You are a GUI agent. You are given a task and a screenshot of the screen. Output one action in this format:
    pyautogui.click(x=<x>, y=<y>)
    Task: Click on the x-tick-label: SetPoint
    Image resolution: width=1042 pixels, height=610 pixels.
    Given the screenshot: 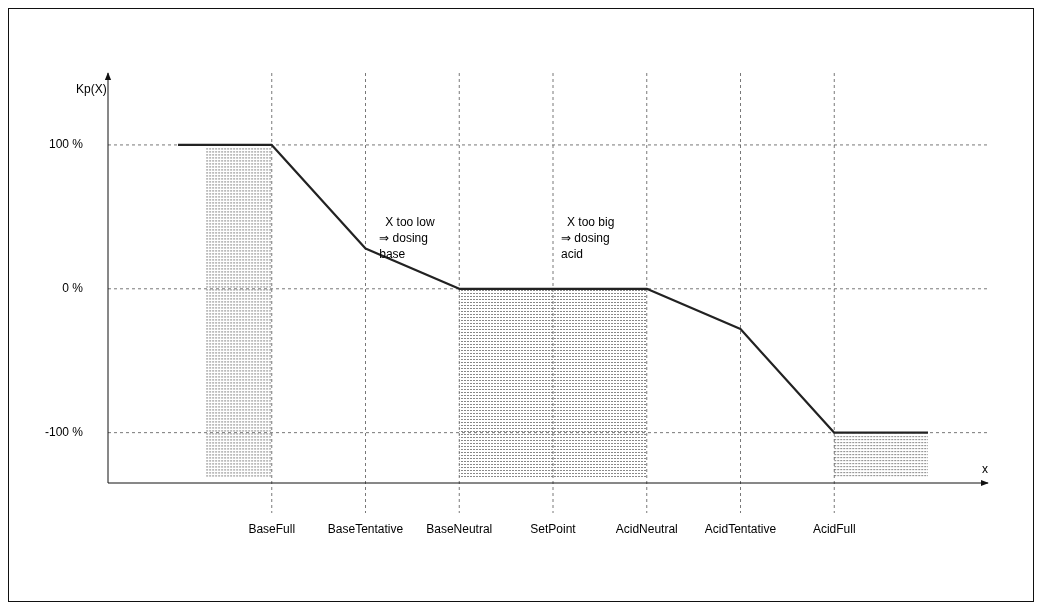 What is the action you would take?
    pyautogui.click(x=553, y=529)
    